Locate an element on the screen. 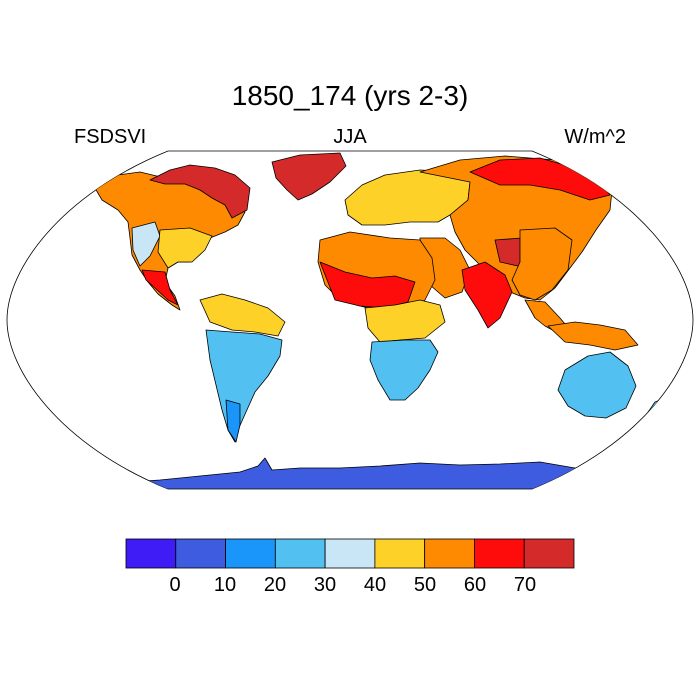  colorbar-tick: 70 is located at coordinates (525, 585).